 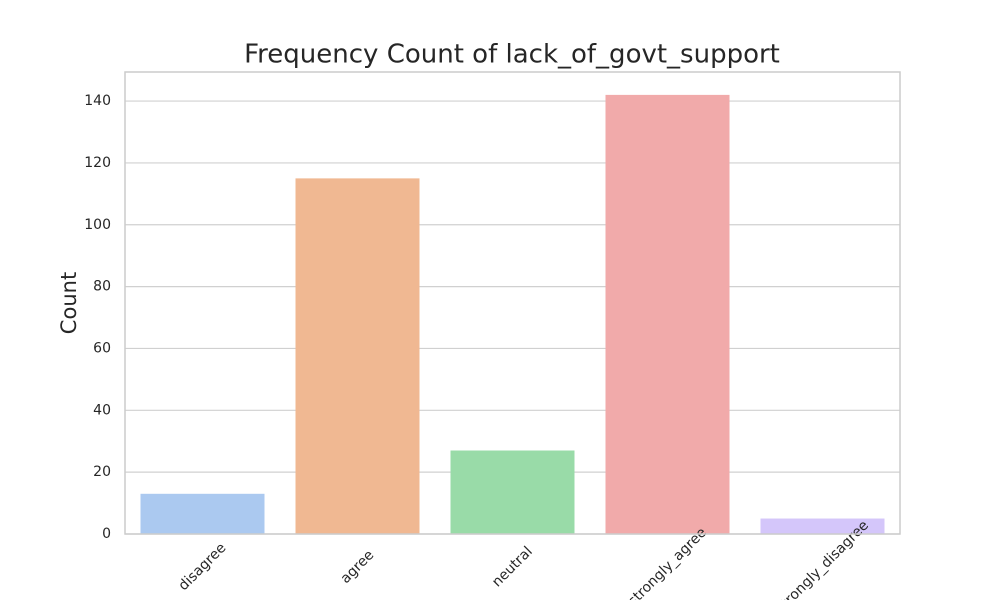 What do you see at coordinates (102, 472) in the screenshot?
I see `y-tick-label: 20` at bounding box center [102, 472].